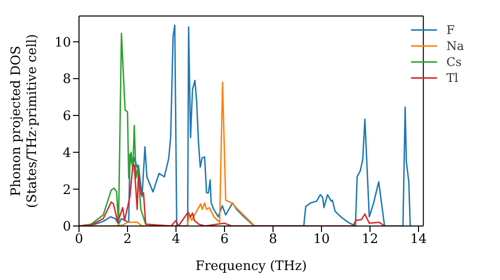 The image size is (500, 280). I want to click on x-tick-label: 0, so click(79, 240).